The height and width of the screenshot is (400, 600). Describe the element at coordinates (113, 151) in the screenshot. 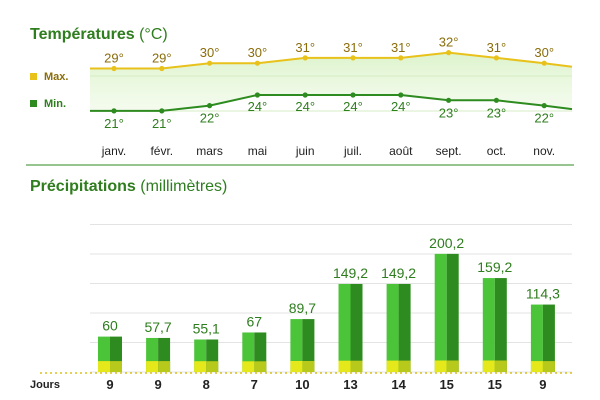

I see `month-label: janv.` at that location.